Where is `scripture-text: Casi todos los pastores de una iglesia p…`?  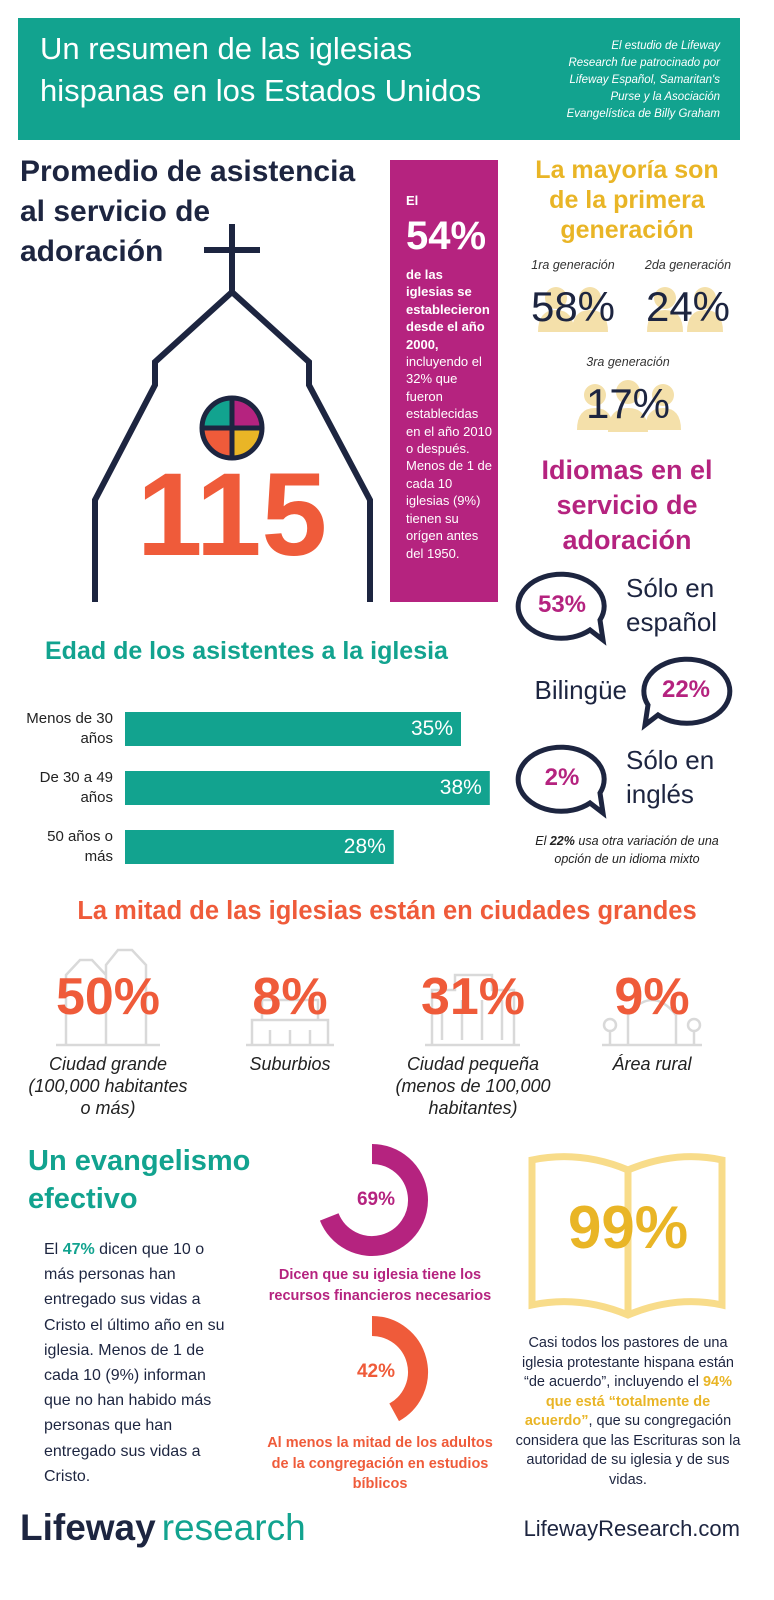
scripture-text: Casi todos los pastores de una iglesia p… is located at coordinates (628, 1412).